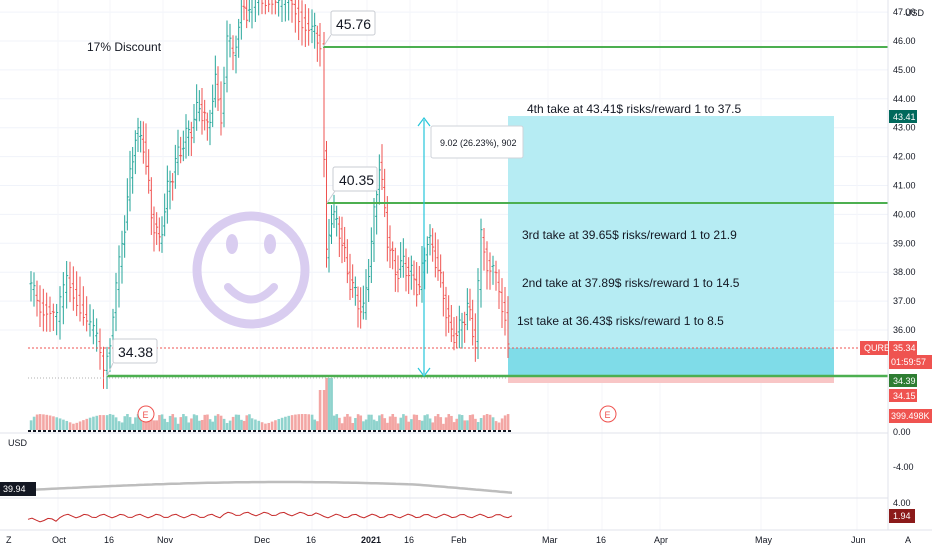 The image size is (932, 550). What do you see at coordinates (470, 247) in the screenshot?
I see `measure-tool: 9.02 (26.23%), 902` at bounding box center [470, 247].